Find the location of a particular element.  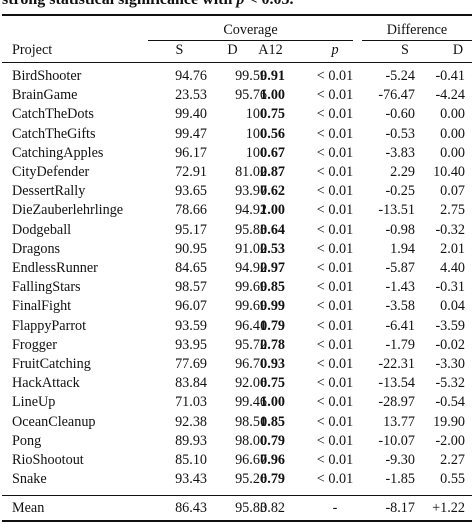

project-name: CatchingApples is located at coordinates (58, 152).